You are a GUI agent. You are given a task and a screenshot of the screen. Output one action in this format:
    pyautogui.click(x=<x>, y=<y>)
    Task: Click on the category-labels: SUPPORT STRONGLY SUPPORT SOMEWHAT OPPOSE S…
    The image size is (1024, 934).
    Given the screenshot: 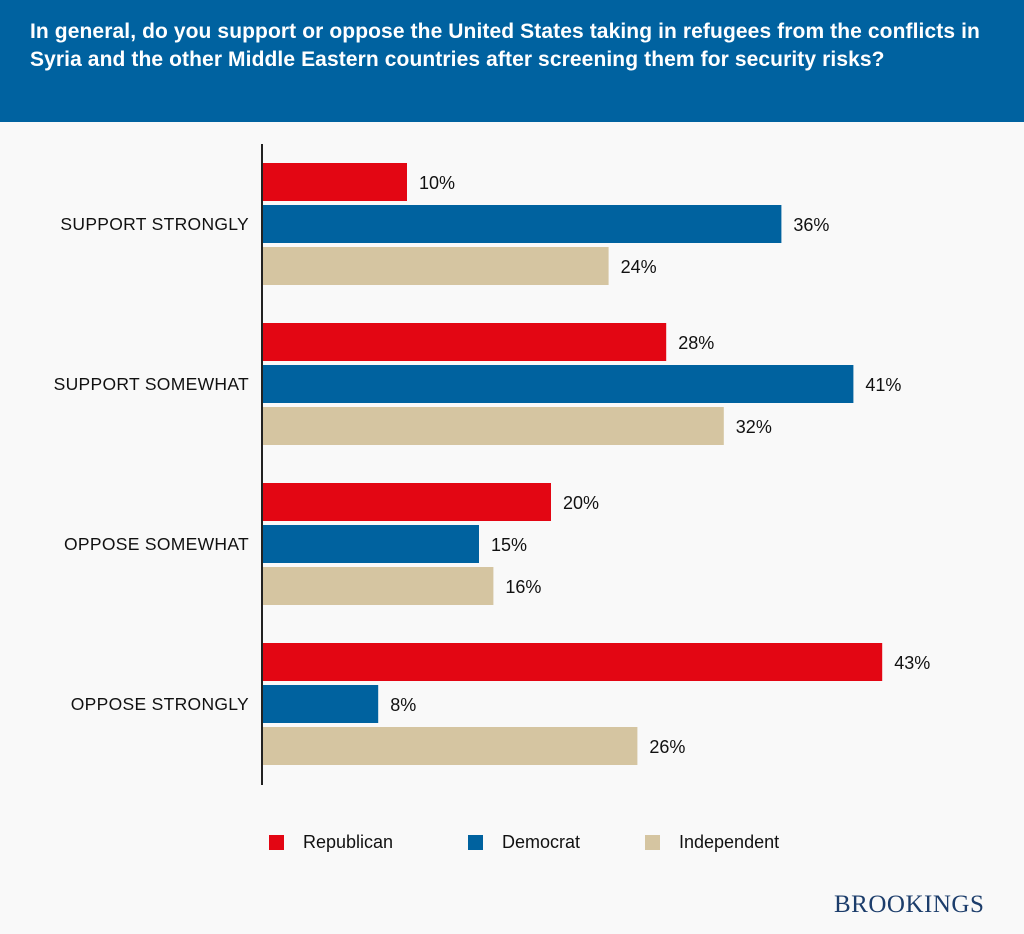 What is the action you would take?
    pyautogui.click(x=151, y=464)
    